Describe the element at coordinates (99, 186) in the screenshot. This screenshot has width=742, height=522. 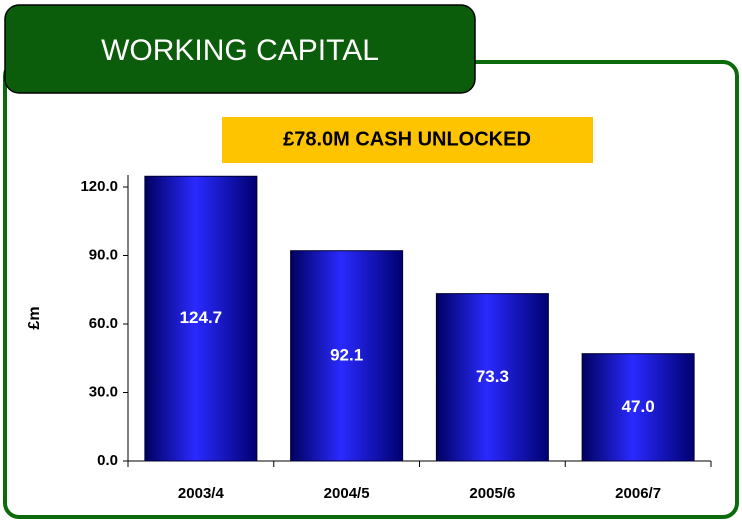
I see `y-tick-label: 120.0` at that location.